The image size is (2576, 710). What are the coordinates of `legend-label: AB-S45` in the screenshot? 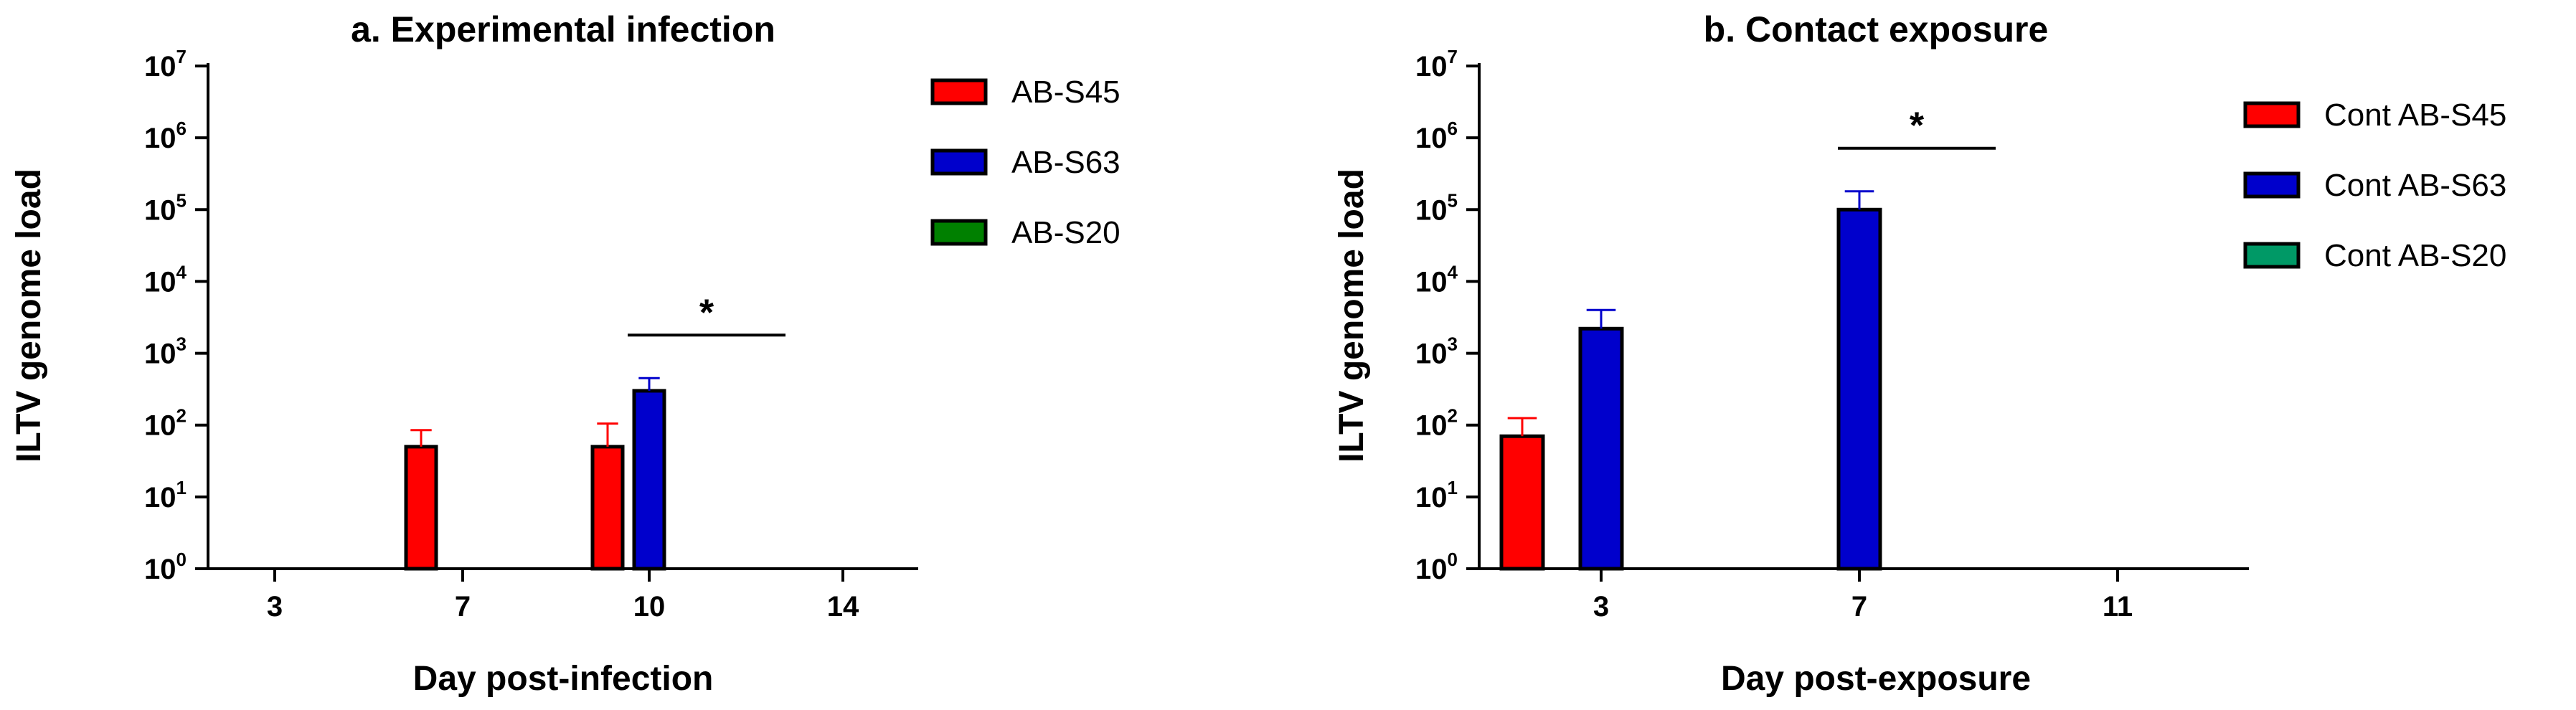 It's located at (1065, 92).